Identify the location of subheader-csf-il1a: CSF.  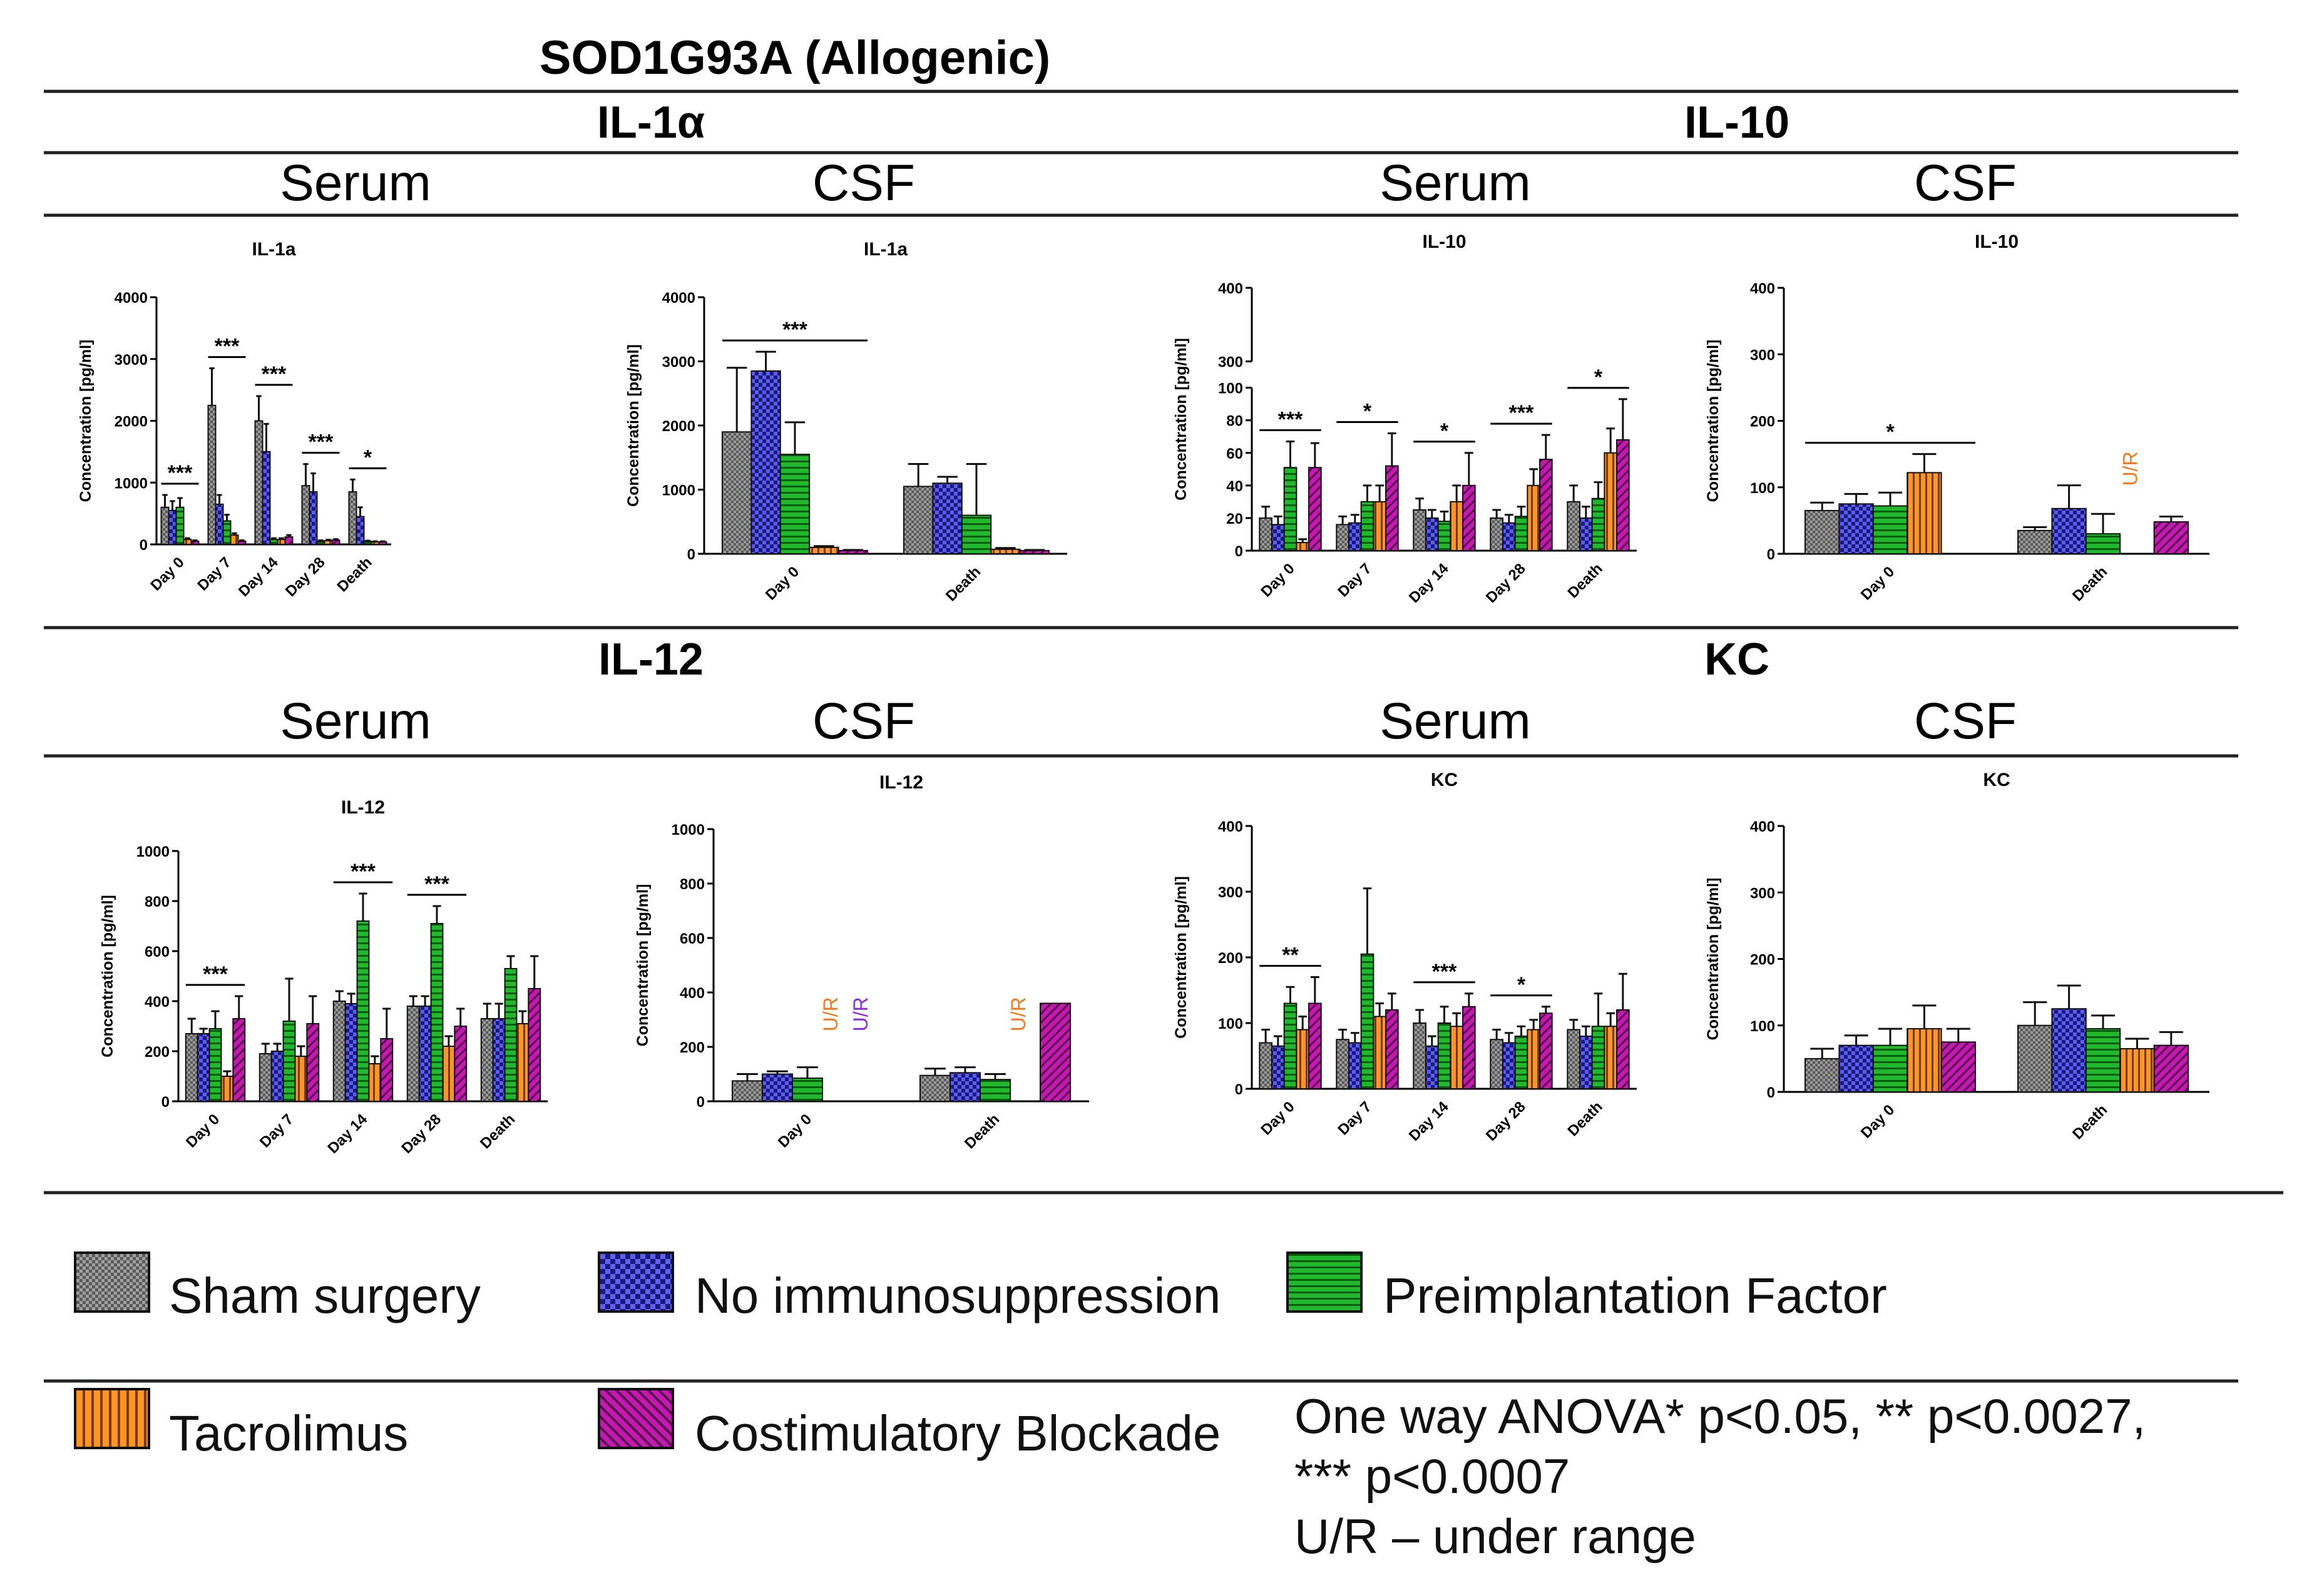
(863, 183).